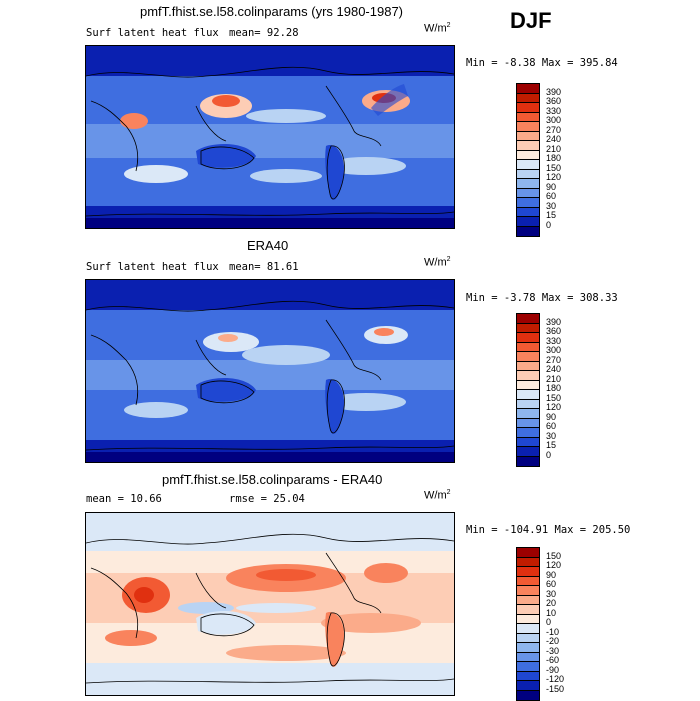 The width and height of the screenshot is (700, 701). Describe the element at coordinates (548, 530) in the screenshot. I see `panel-3-minmax: Min = -104.91 Max = 205.50` at that location.